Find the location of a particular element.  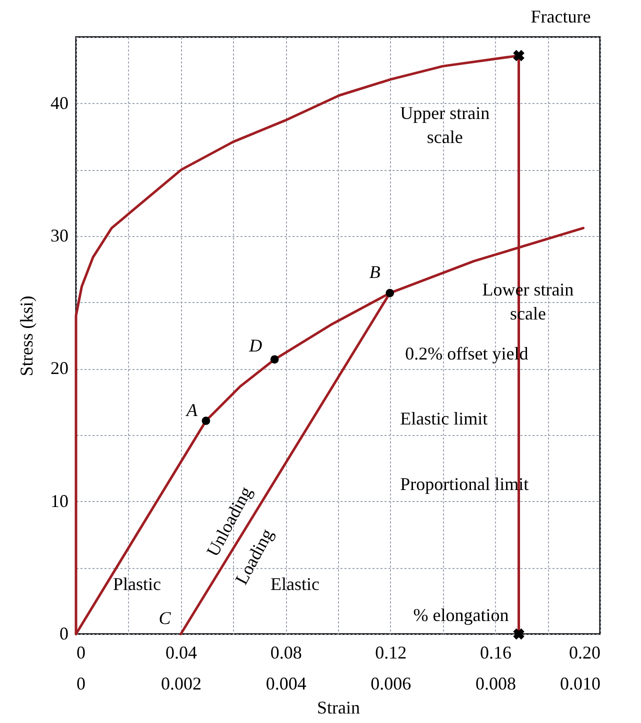

y-tick-label: 30 is located at coordinates (59, 236).